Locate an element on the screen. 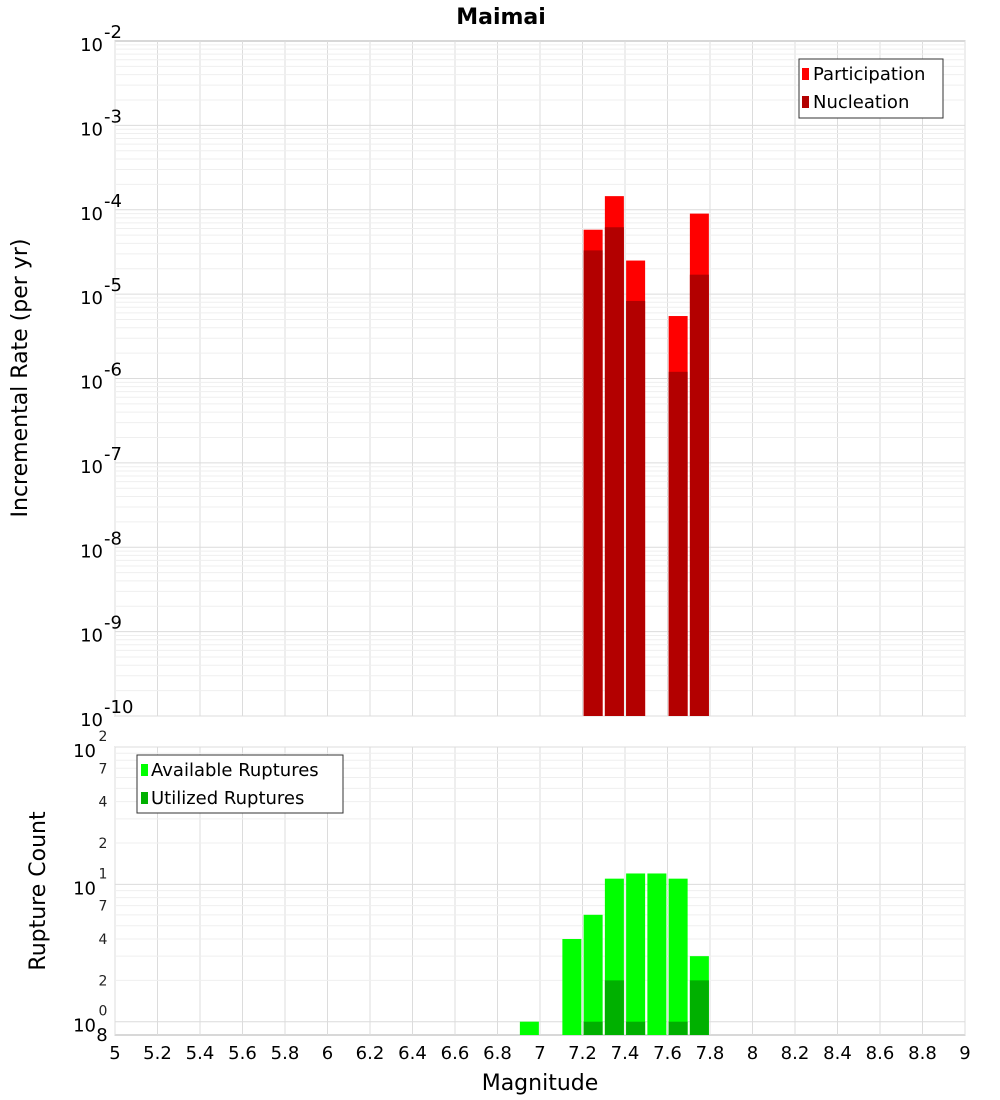  legend-label-nucleation: Nucleation is located at coordinates (861, 102).